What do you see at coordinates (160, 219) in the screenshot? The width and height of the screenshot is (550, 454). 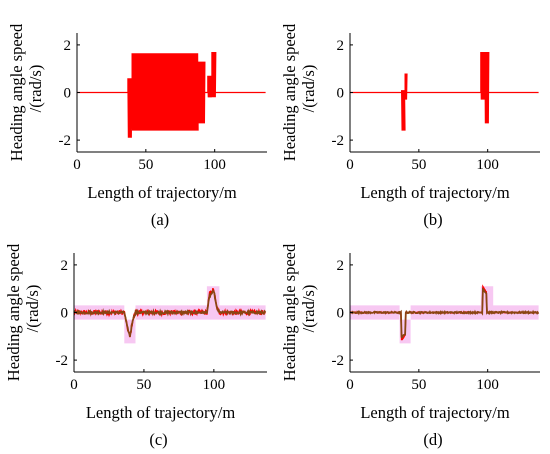 I see `panel-caption: (a)` at bounding box center [160, 219].